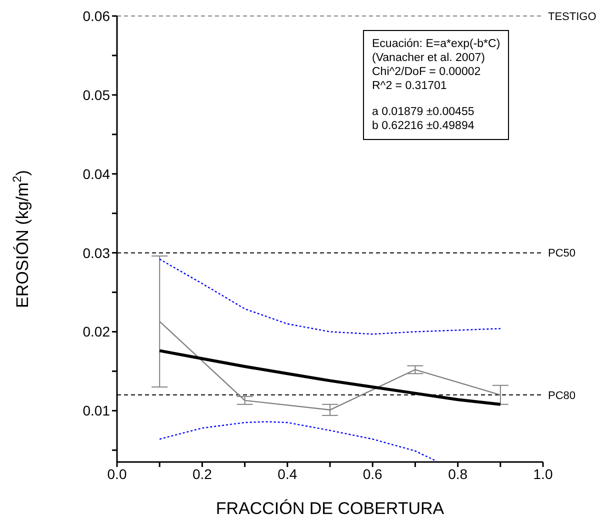  What do you see at coordinates (96, 94) in the screenshot?
I see `y-tick-label: 0.05` at bounding box center [96, 94].